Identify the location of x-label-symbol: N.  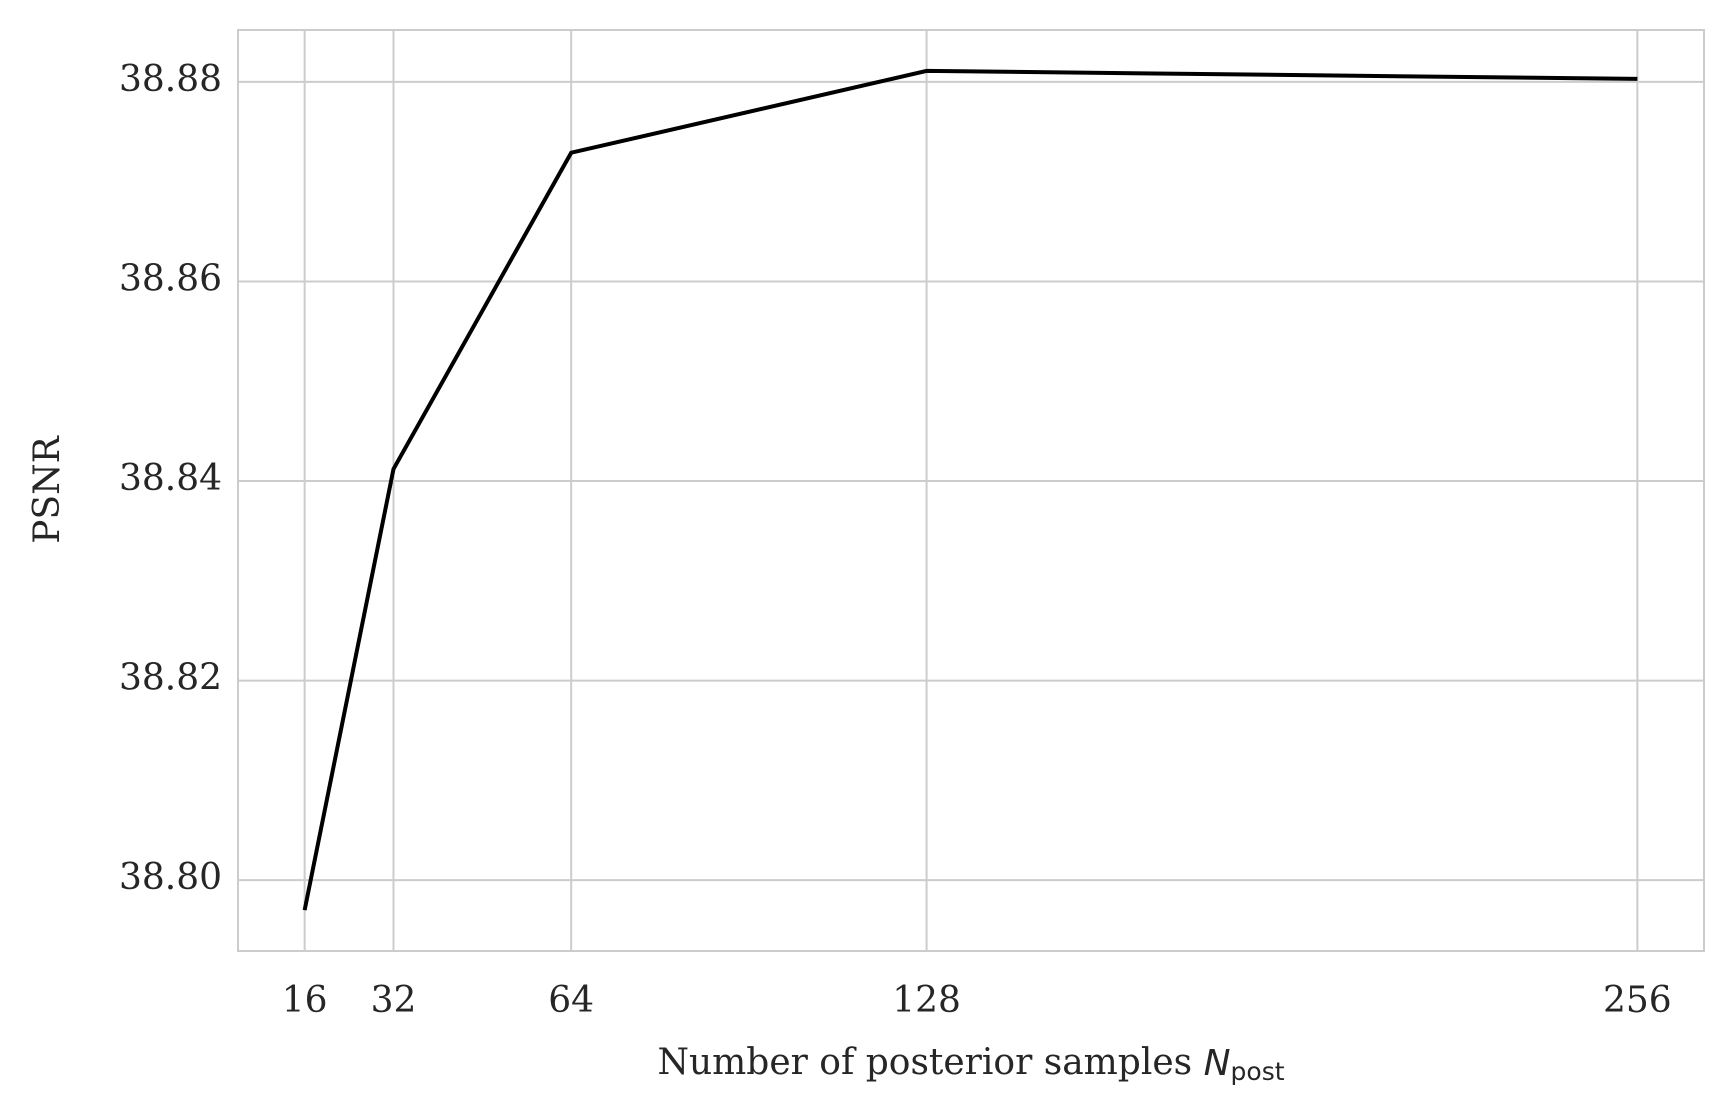
(1217, 1063).